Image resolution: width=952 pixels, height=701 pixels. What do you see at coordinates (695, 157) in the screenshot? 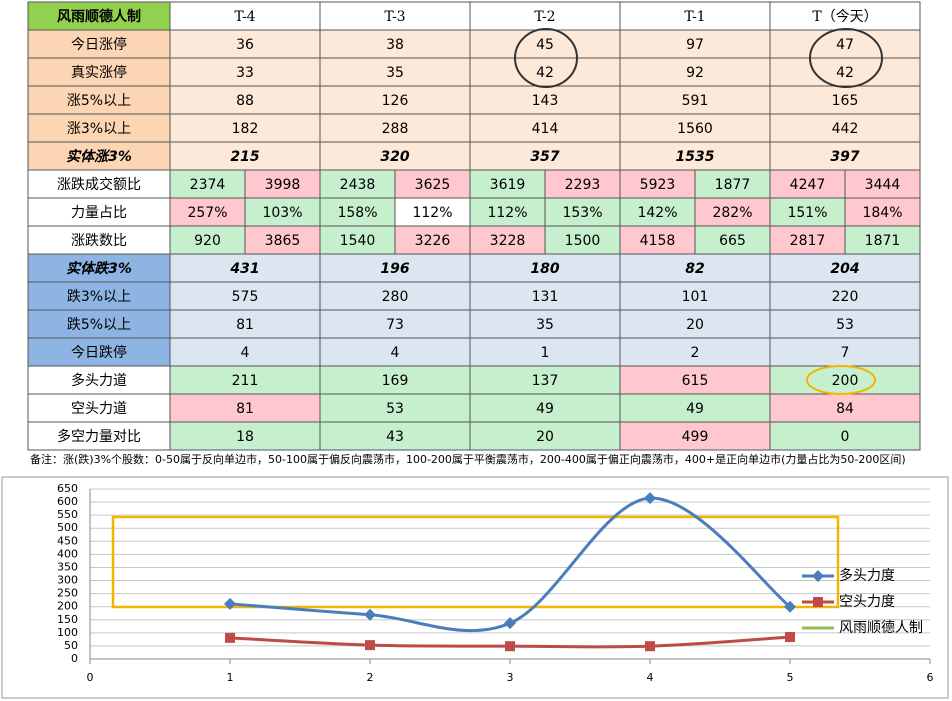
I see `cell-value: 1535` at bounding box center [695, 157].